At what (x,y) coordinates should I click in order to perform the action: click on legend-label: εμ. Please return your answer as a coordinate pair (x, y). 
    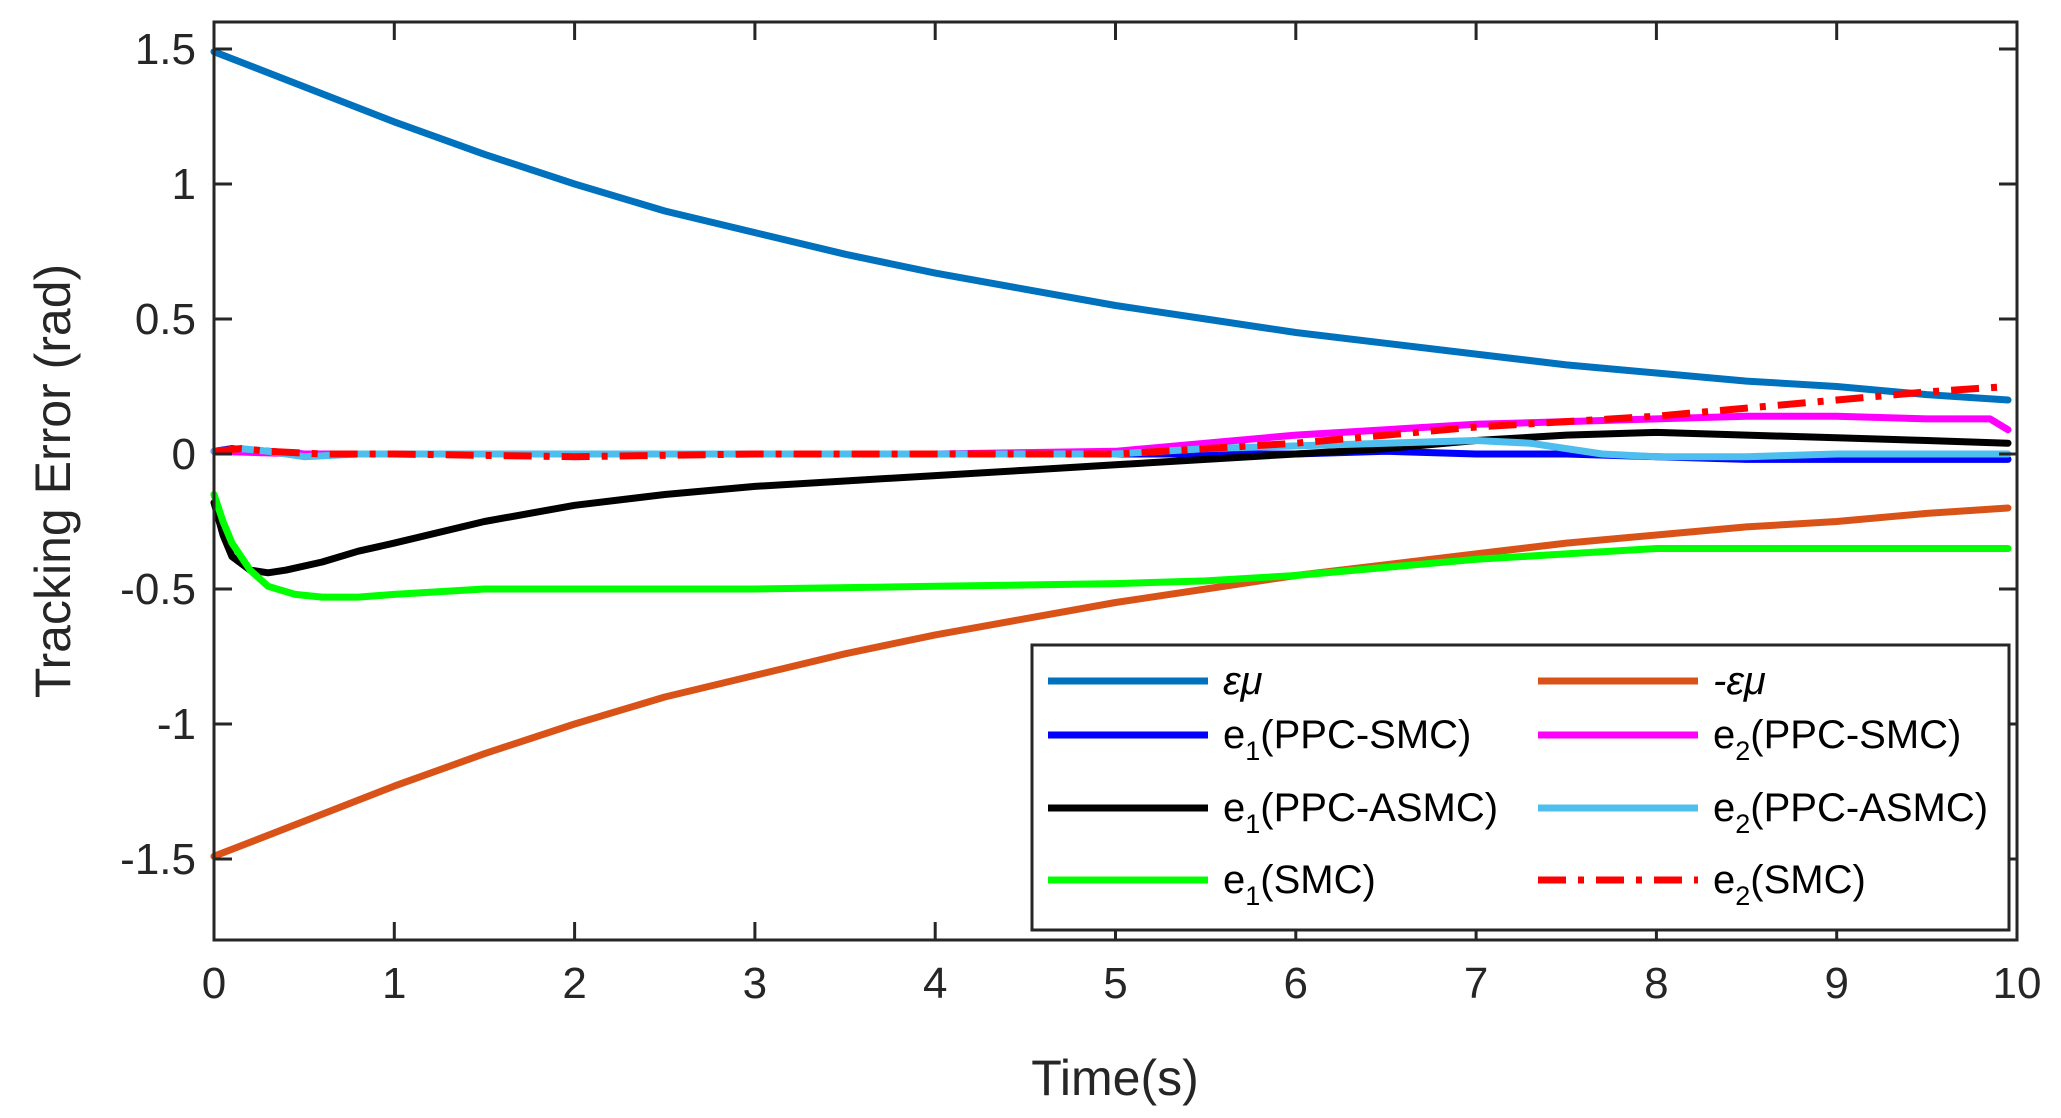
    Looking at the image, I should click on (1243, 681).